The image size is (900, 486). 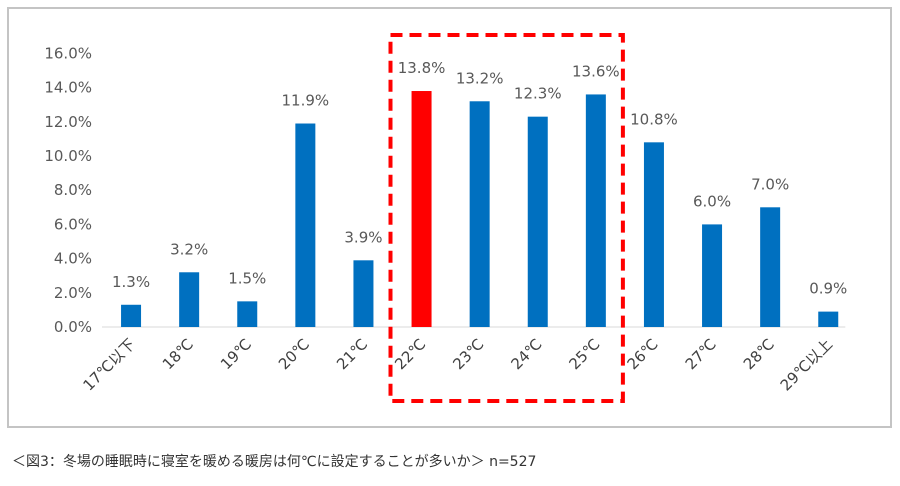 I want to click on y-tick-label: 4.0%, so click(x=73, y=259).